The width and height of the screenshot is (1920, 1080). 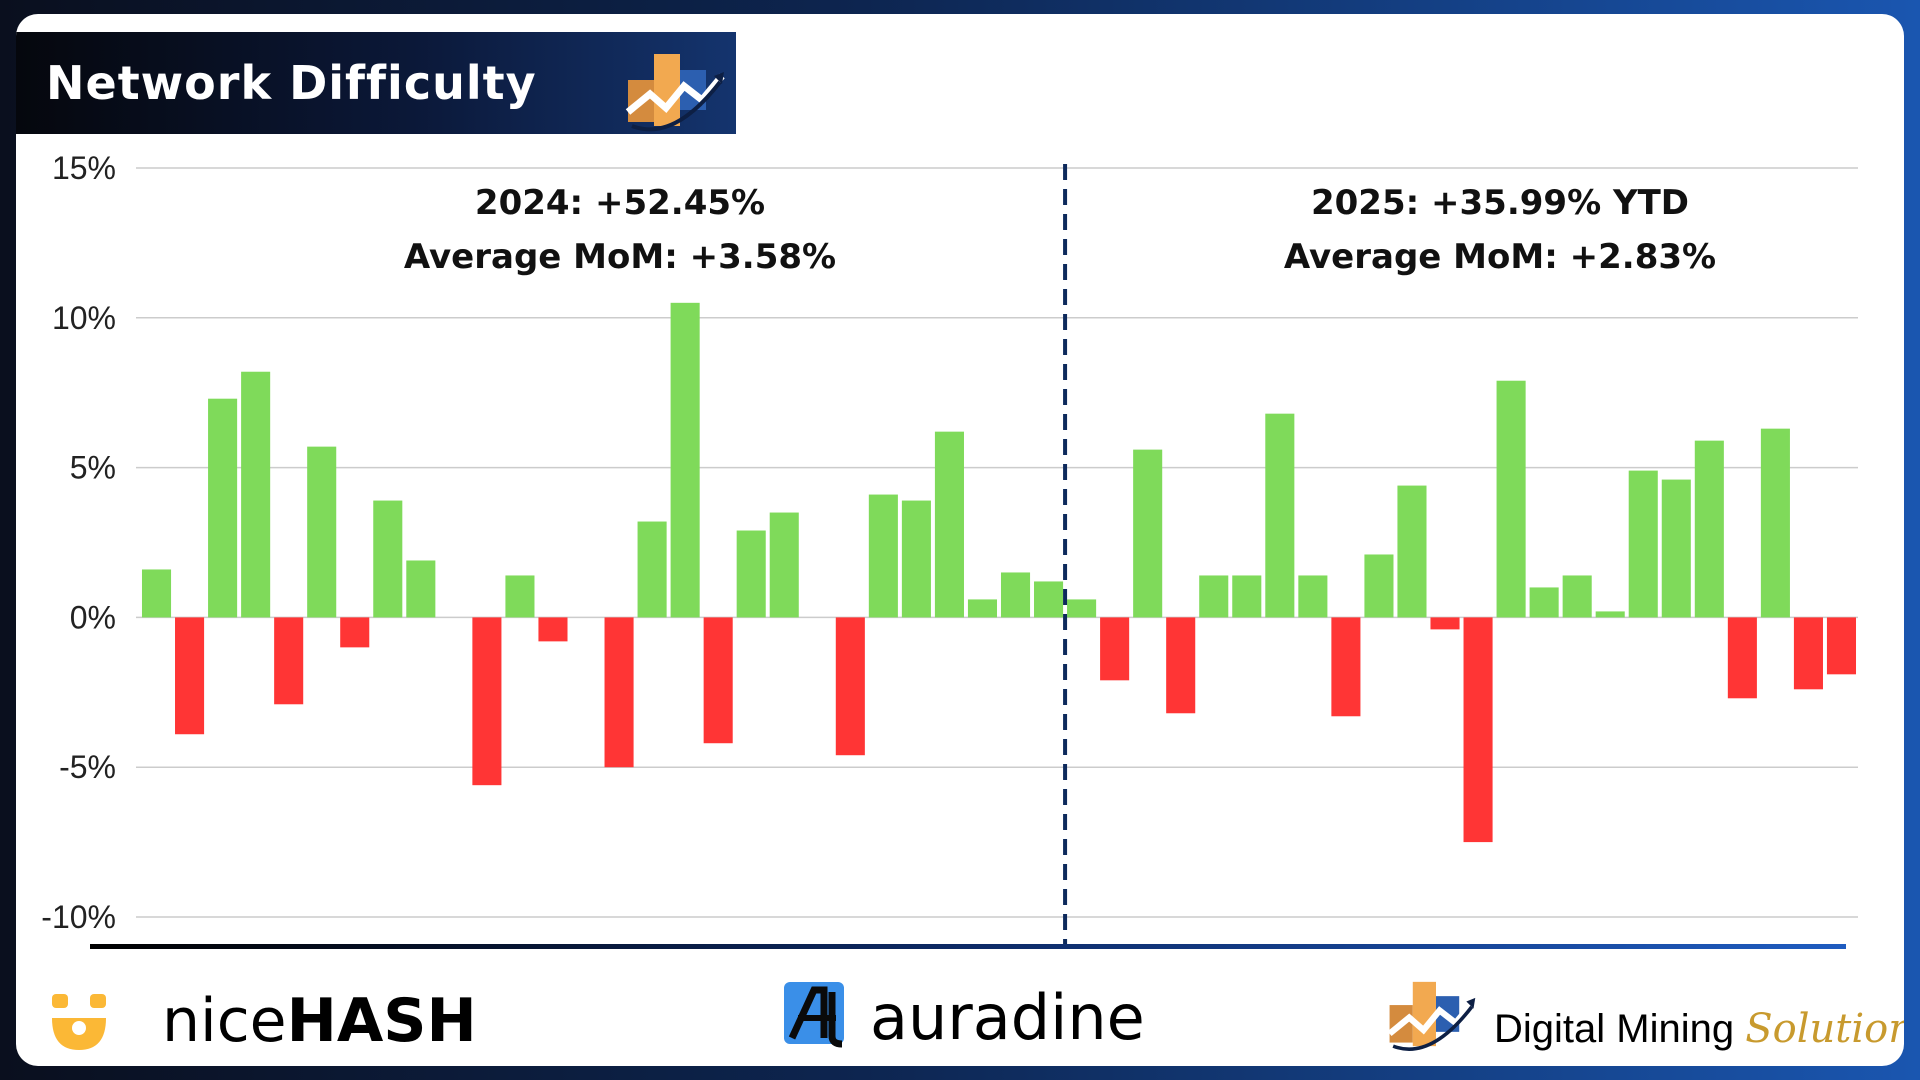 I want to click on footer-divider, so click(x=968, y=946).